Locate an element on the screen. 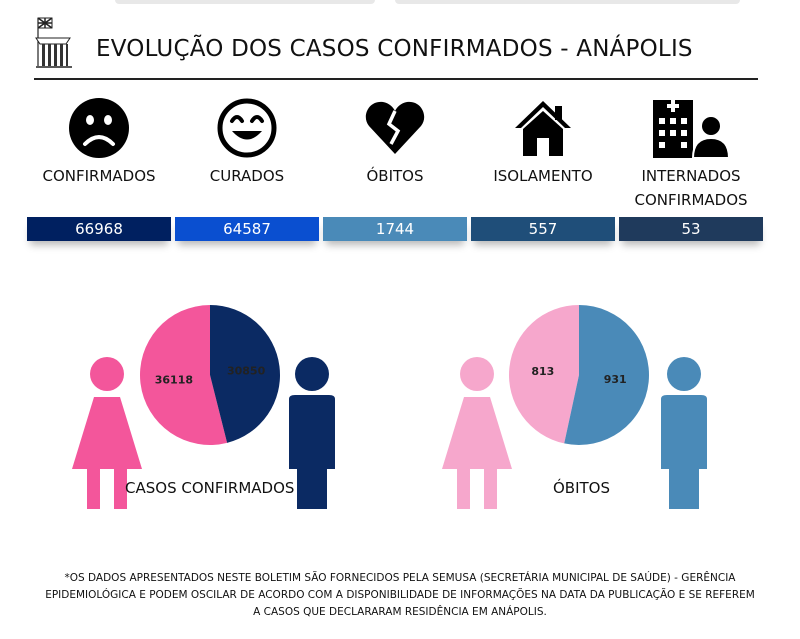  sad-face-icon is located at coordinates (99, 128).